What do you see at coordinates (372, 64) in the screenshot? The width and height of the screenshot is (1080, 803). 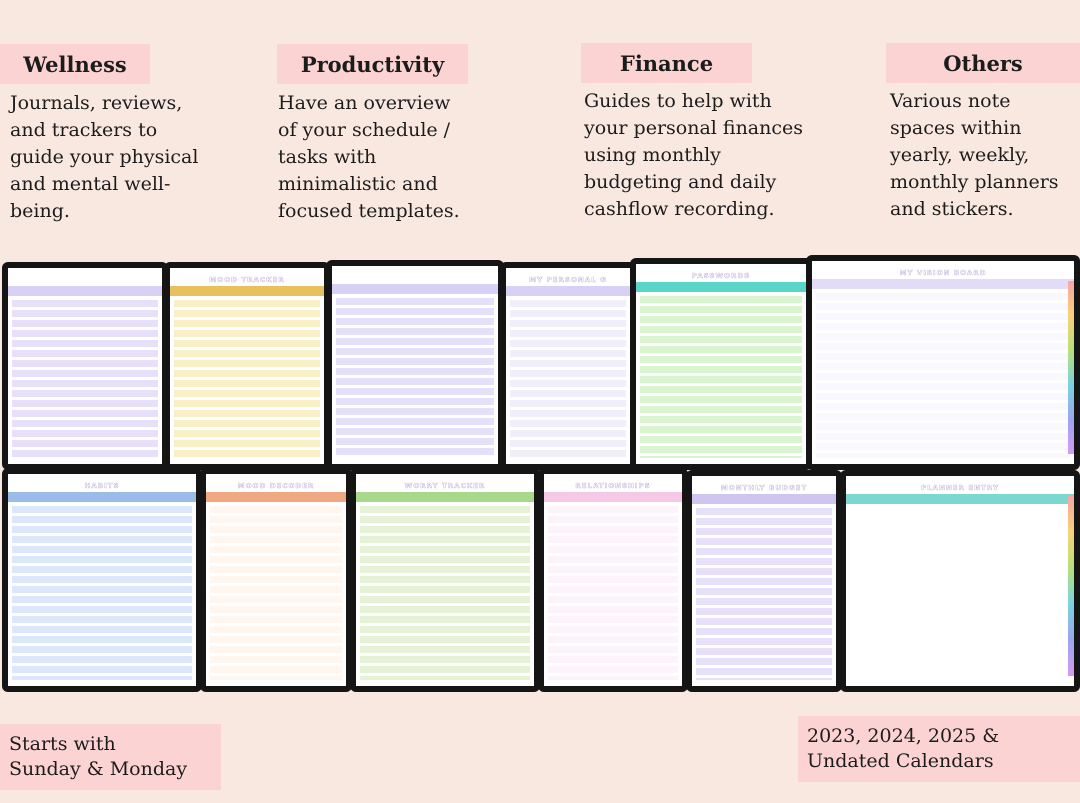 I see `section-title: Productivity` at bounding box center [372, 64].